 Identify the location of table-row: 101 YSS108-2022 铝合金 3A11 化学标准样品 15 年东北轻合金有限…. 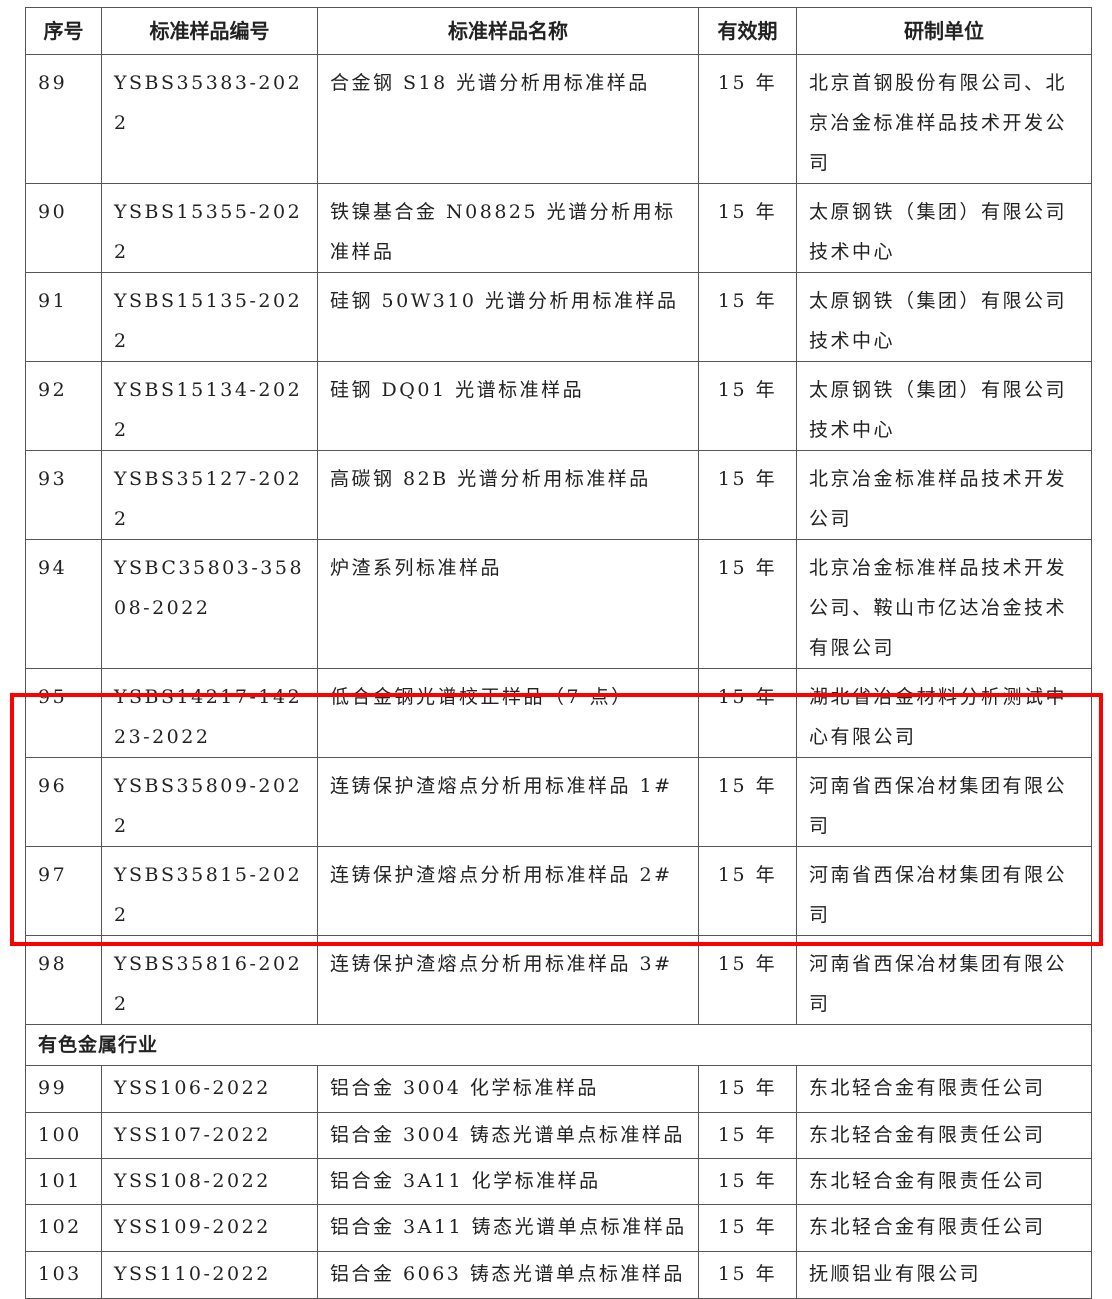
(558, 1181).